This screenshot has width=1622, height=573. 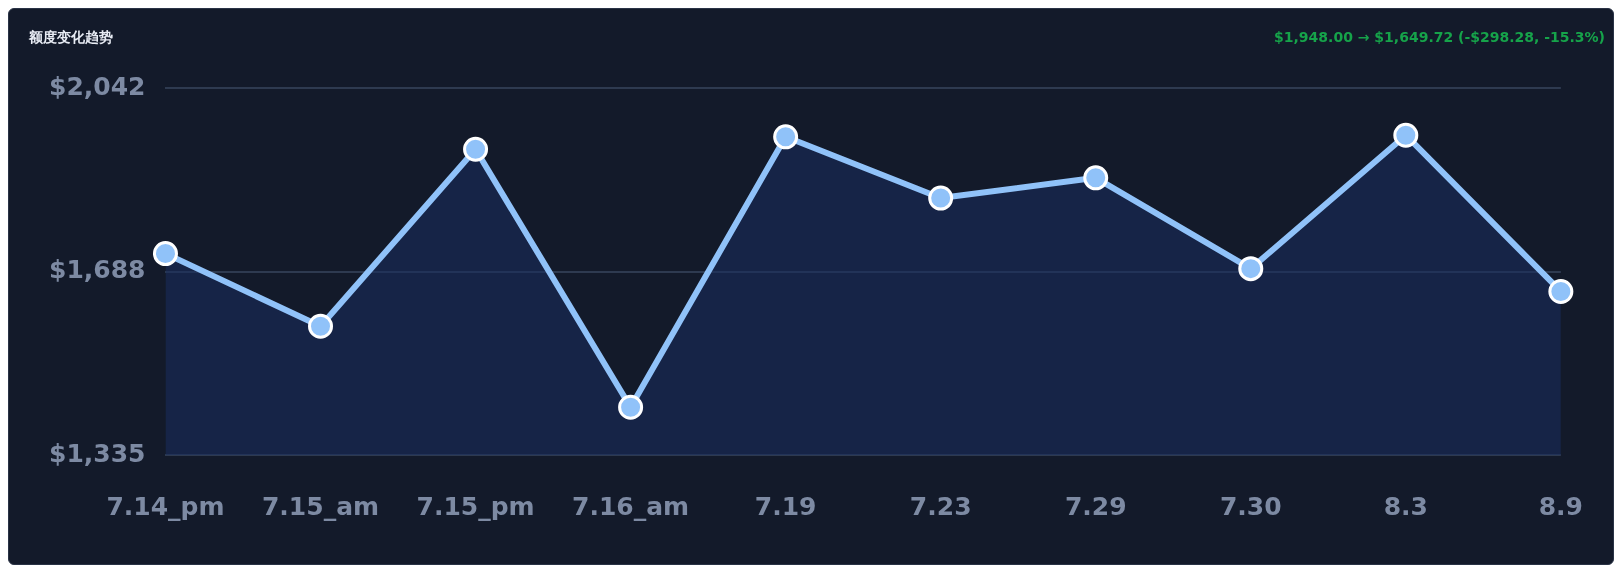 I want to click on x-tick-label: 7.15_pm, so click(x=475, y=506).